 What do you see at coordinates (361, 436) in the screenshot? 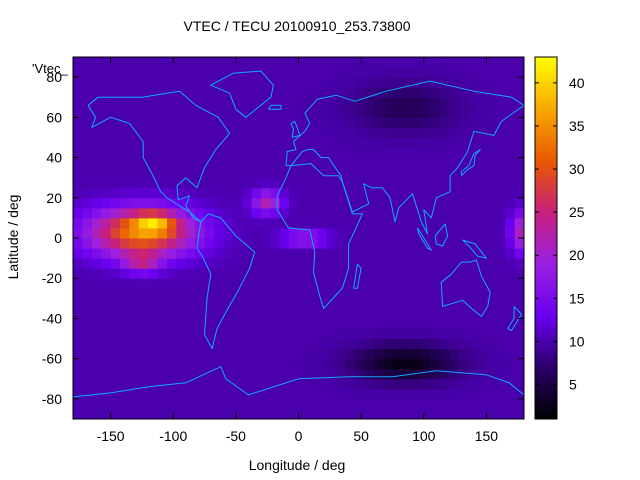
I see `x-tick-label: 50` at bounding box center [361, 436].